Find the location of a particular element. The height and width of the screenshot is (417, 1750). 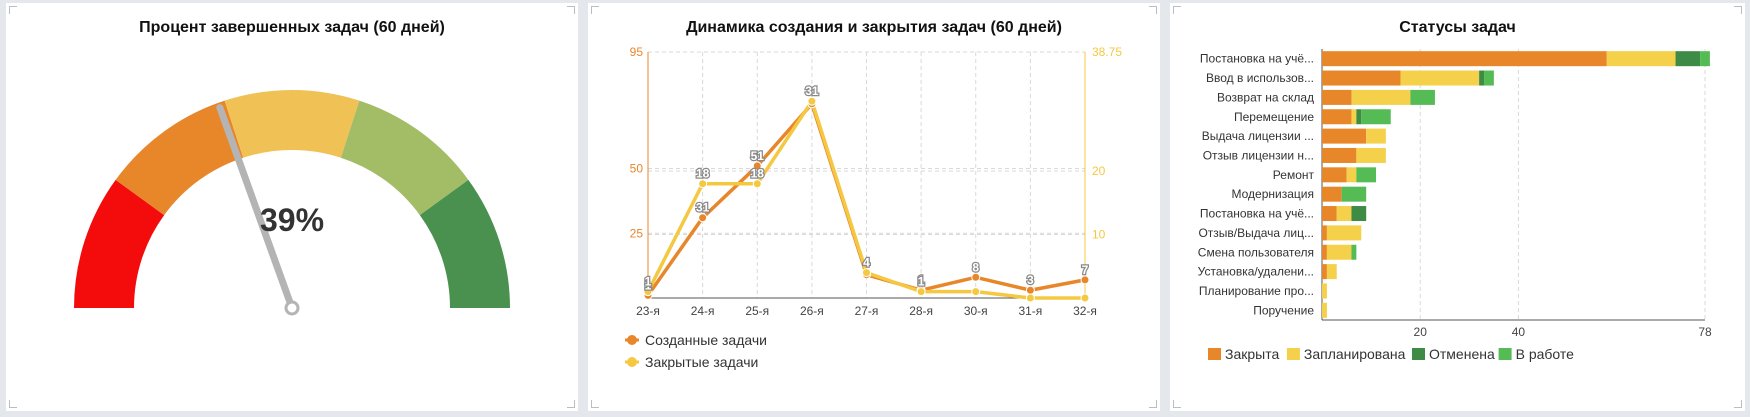

x-tick-label: 26-я is located at coordinates (812, 311).